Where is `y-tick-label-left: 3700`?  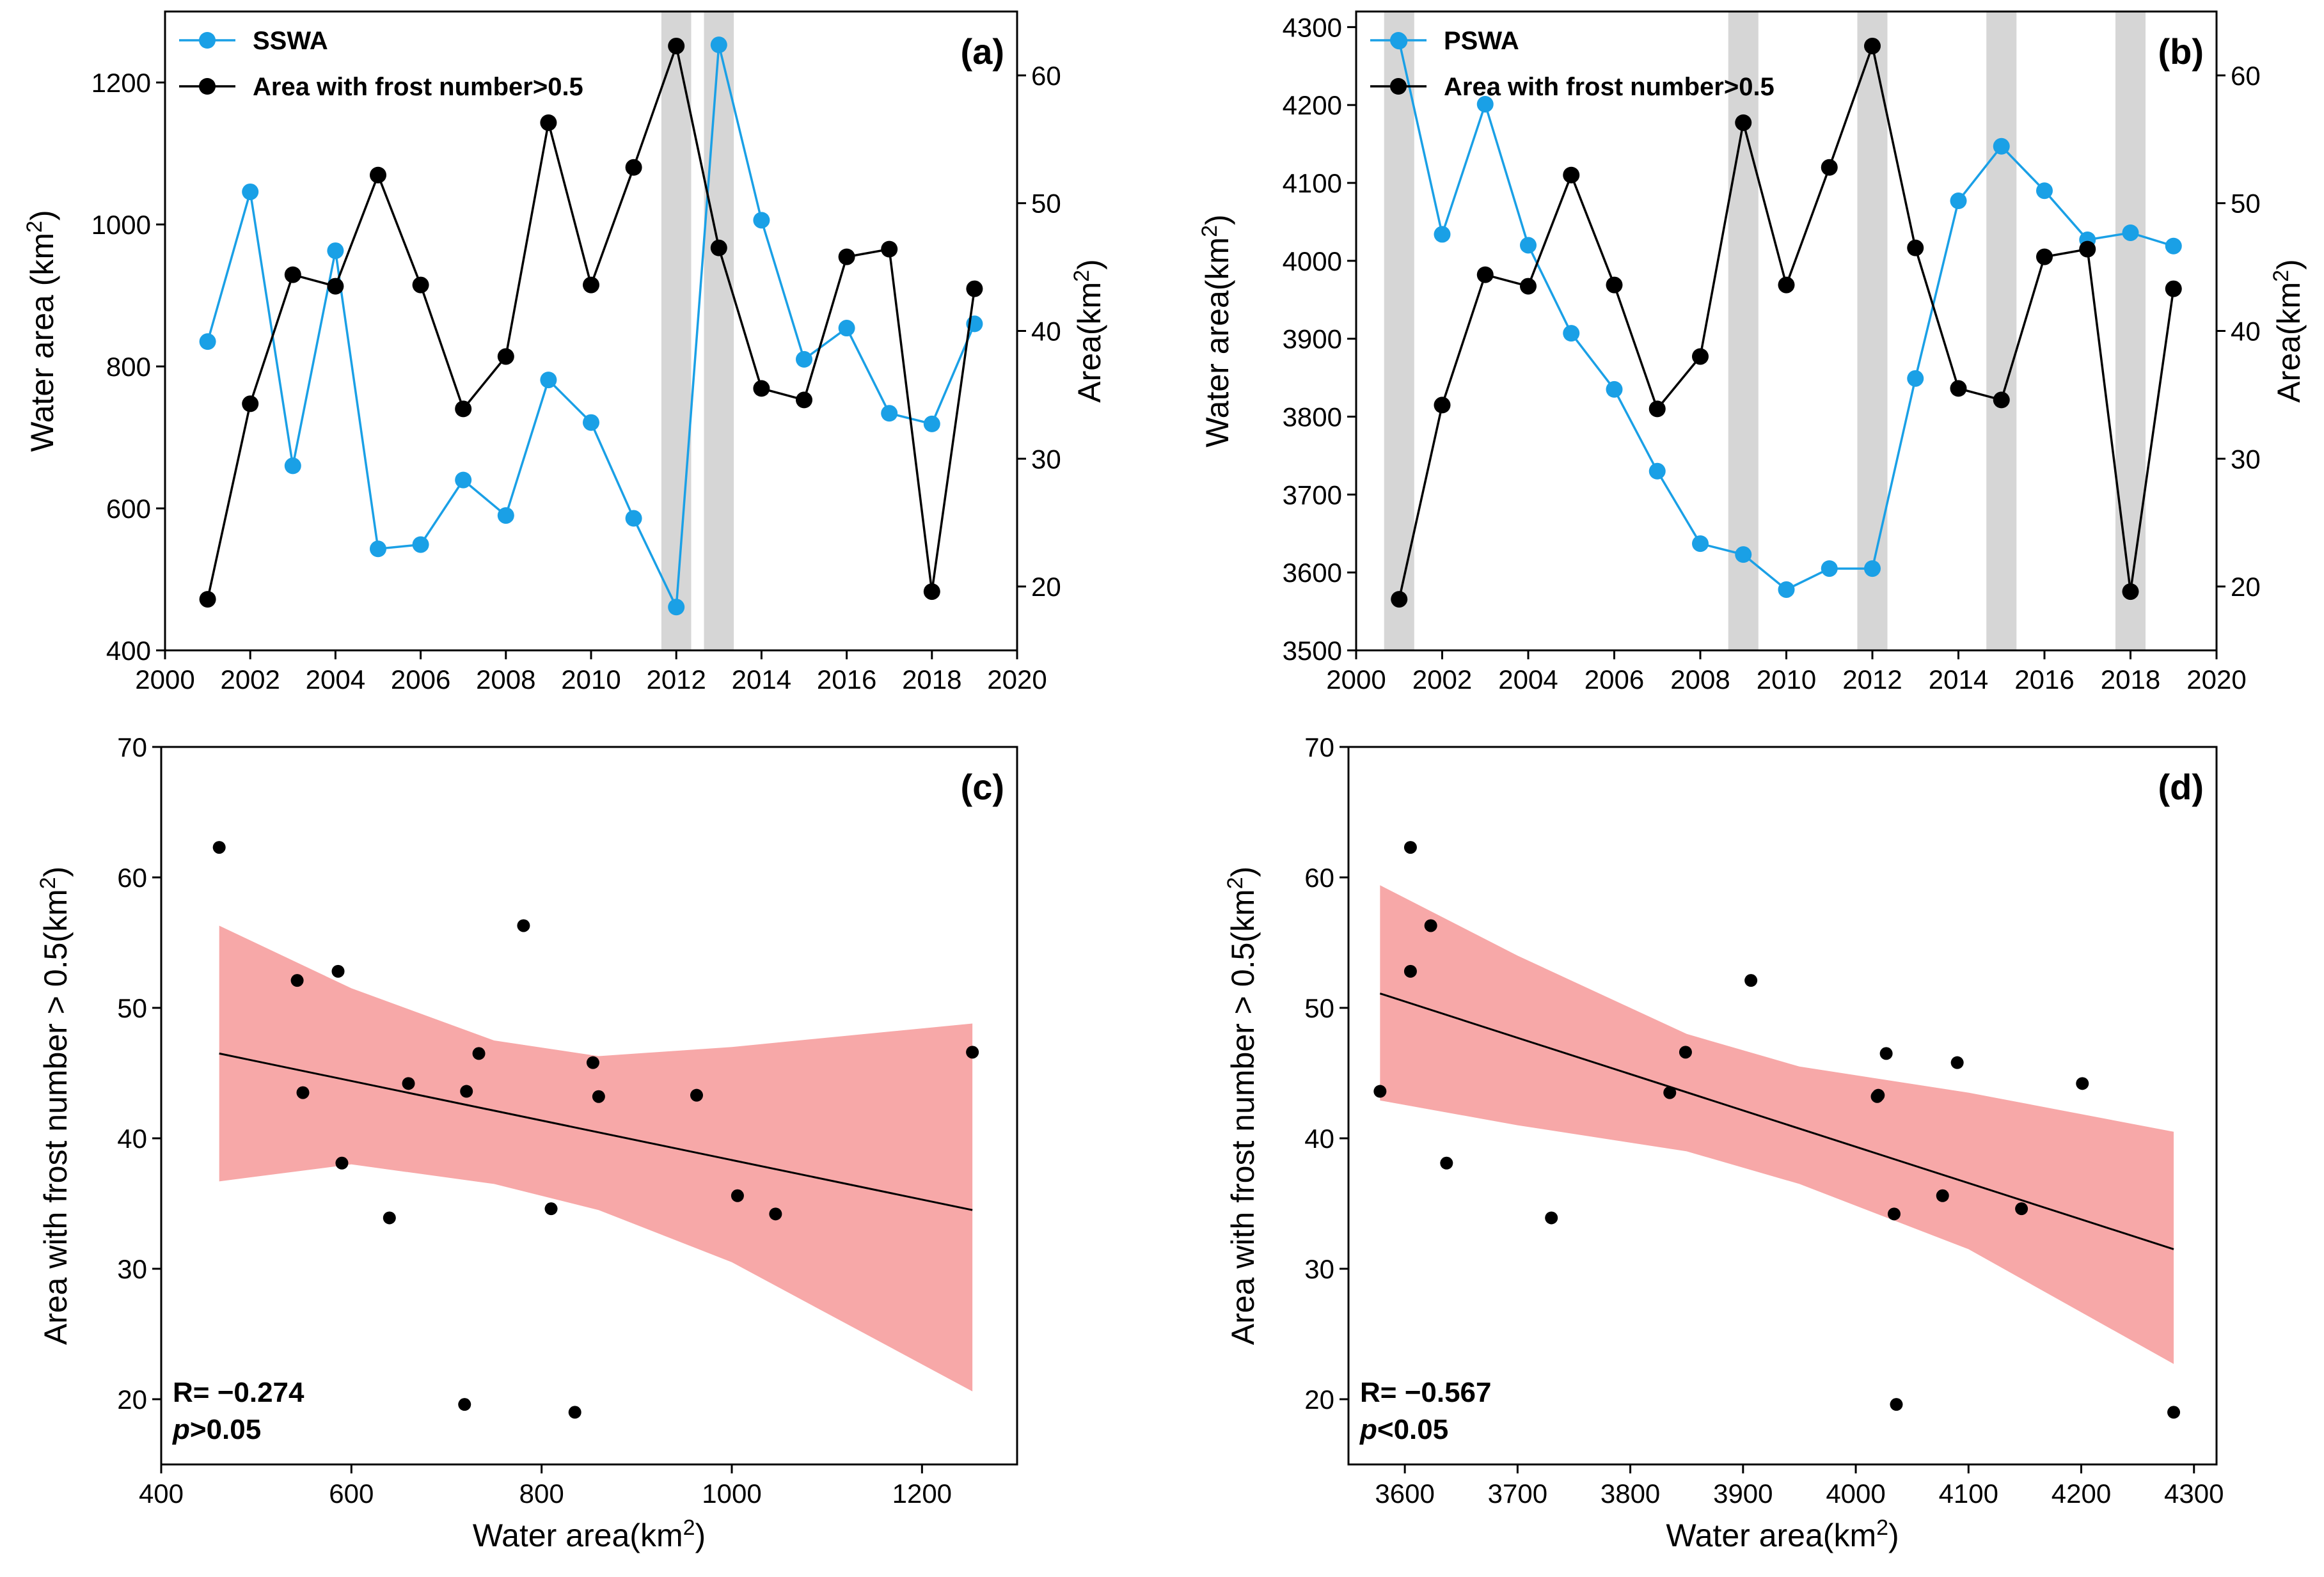
y-tick-label-left: 3700 is located at coordinates (1313, 495).